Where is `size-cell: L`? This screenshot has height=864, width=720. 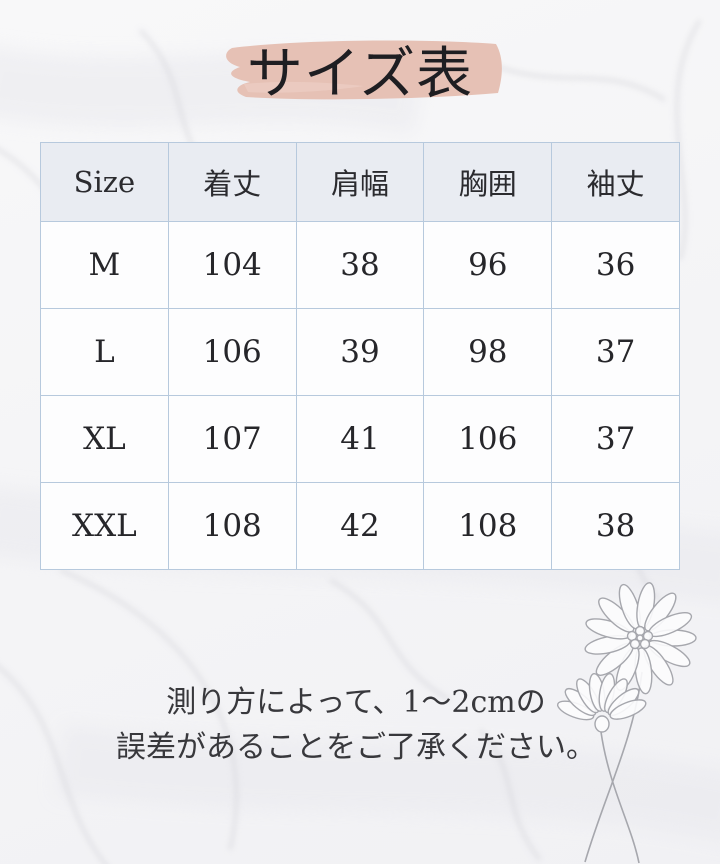 size-cell: L is located at coordinates (104, 352).